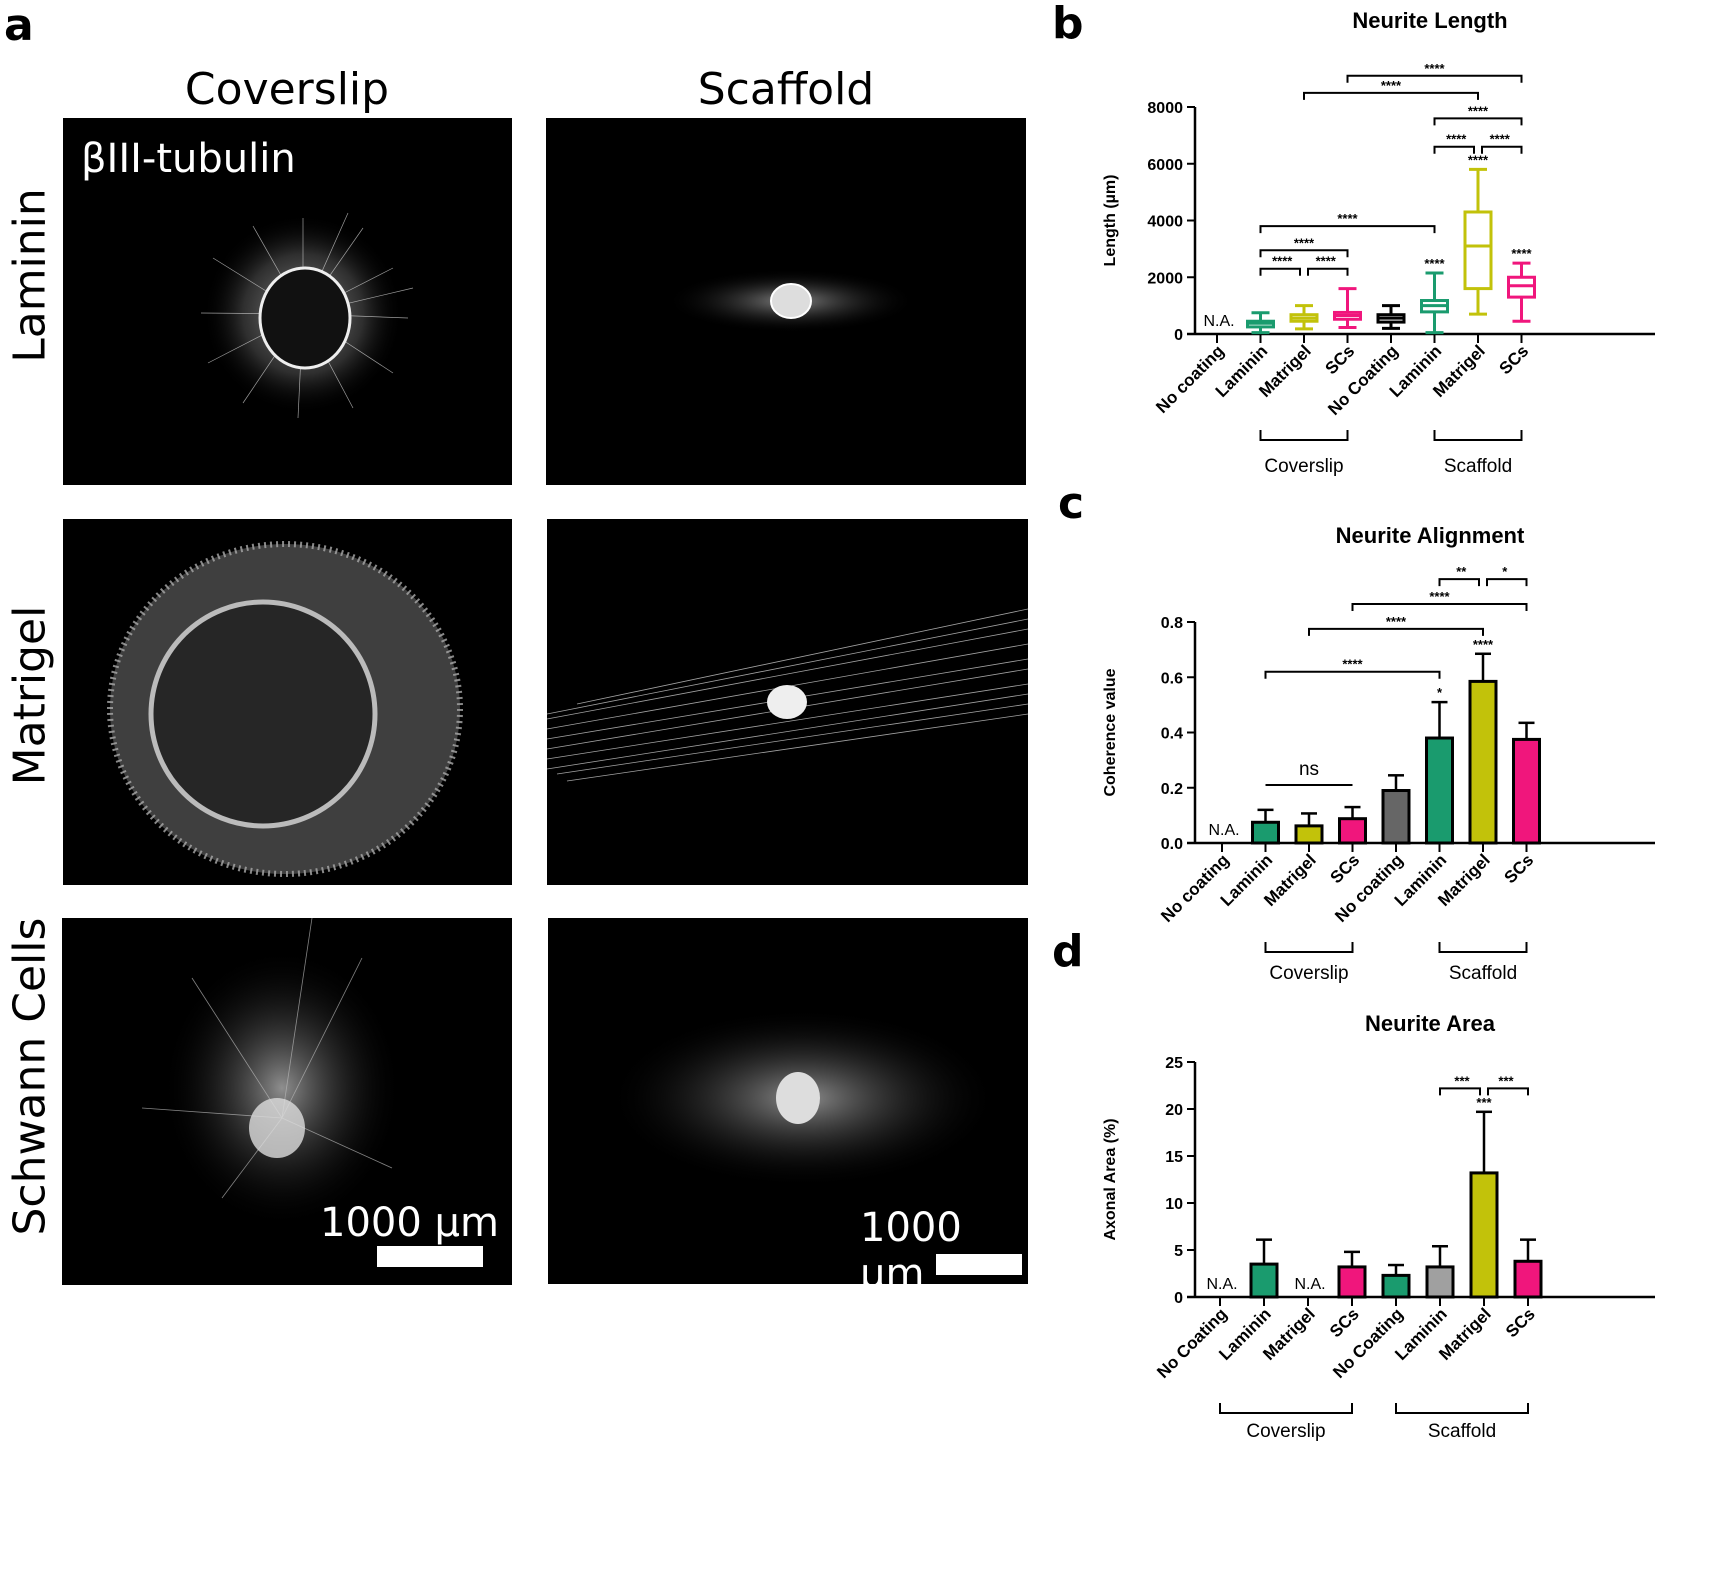  What do you see at coordinates (1174, 1157) in the screenshot?
I see `y-tick-label: 15` at bounding box center [1174, 1157].